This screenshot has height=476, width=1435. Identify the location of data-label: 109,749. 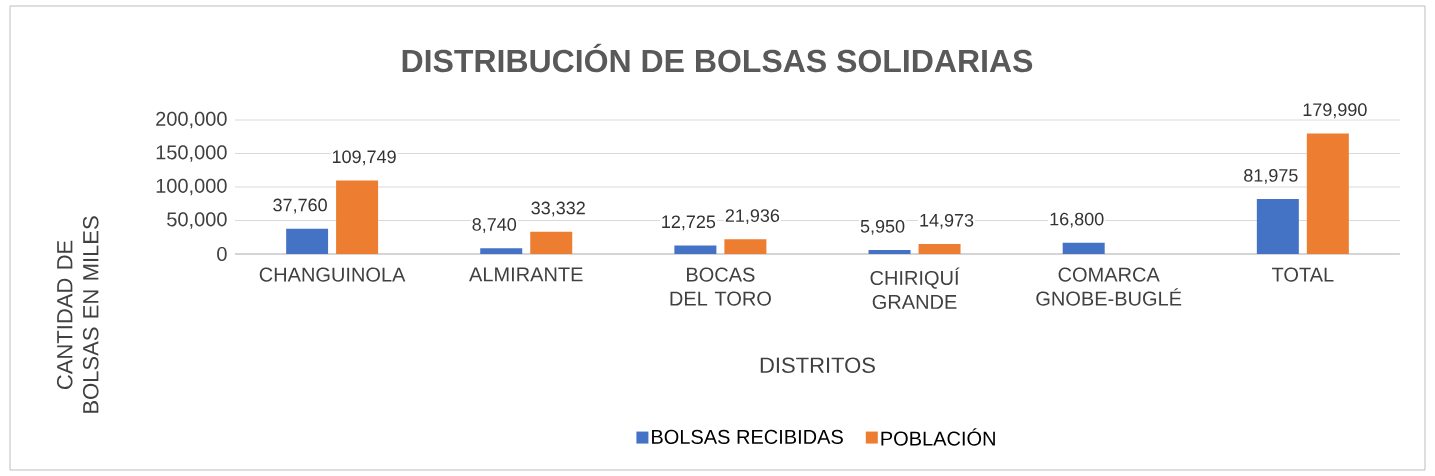
(364, 158).